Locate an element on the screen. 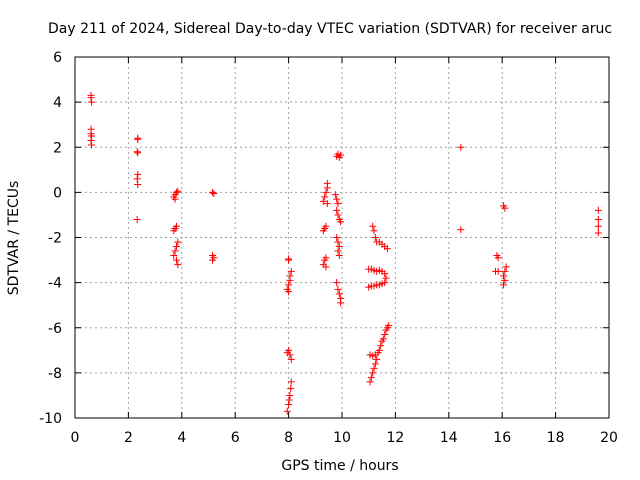  y-tick-label: -10 is located at coordinates (50, 419).